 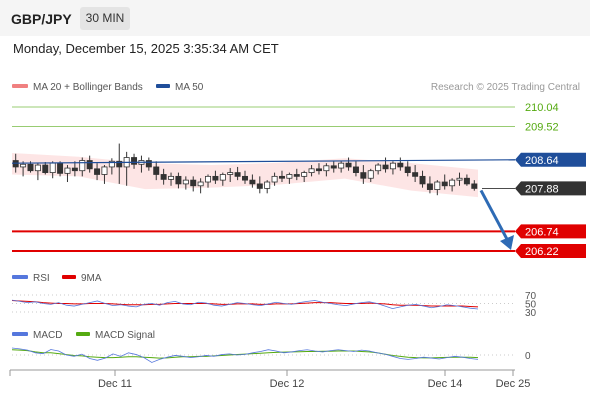 What do you see at coordinates (83, 334) in the screenshot?
I see `legend-macd-signal-swatch` at bounding box center [83, 334].